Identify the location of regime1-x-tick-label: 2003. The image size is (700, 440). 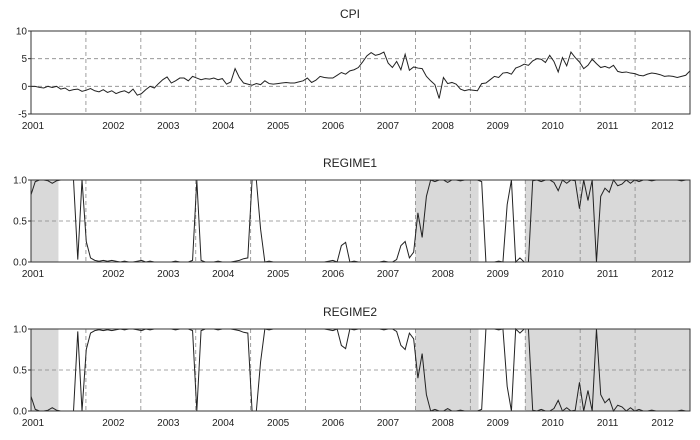
(168, 274).